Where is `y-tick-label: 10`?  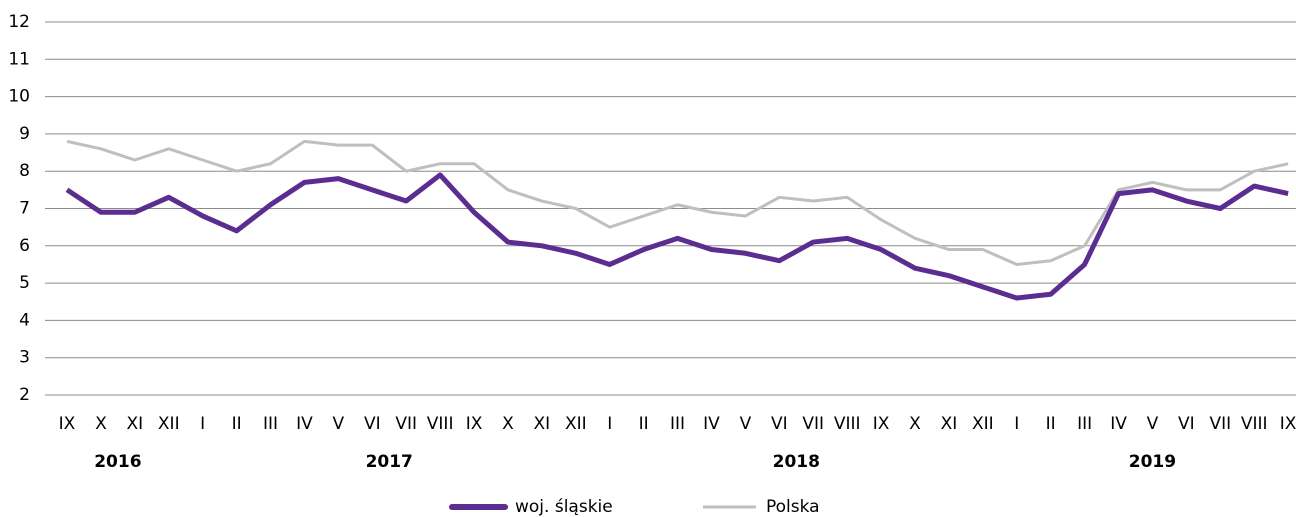
y-tick-label: 10 is located at coordinates (19, 97).